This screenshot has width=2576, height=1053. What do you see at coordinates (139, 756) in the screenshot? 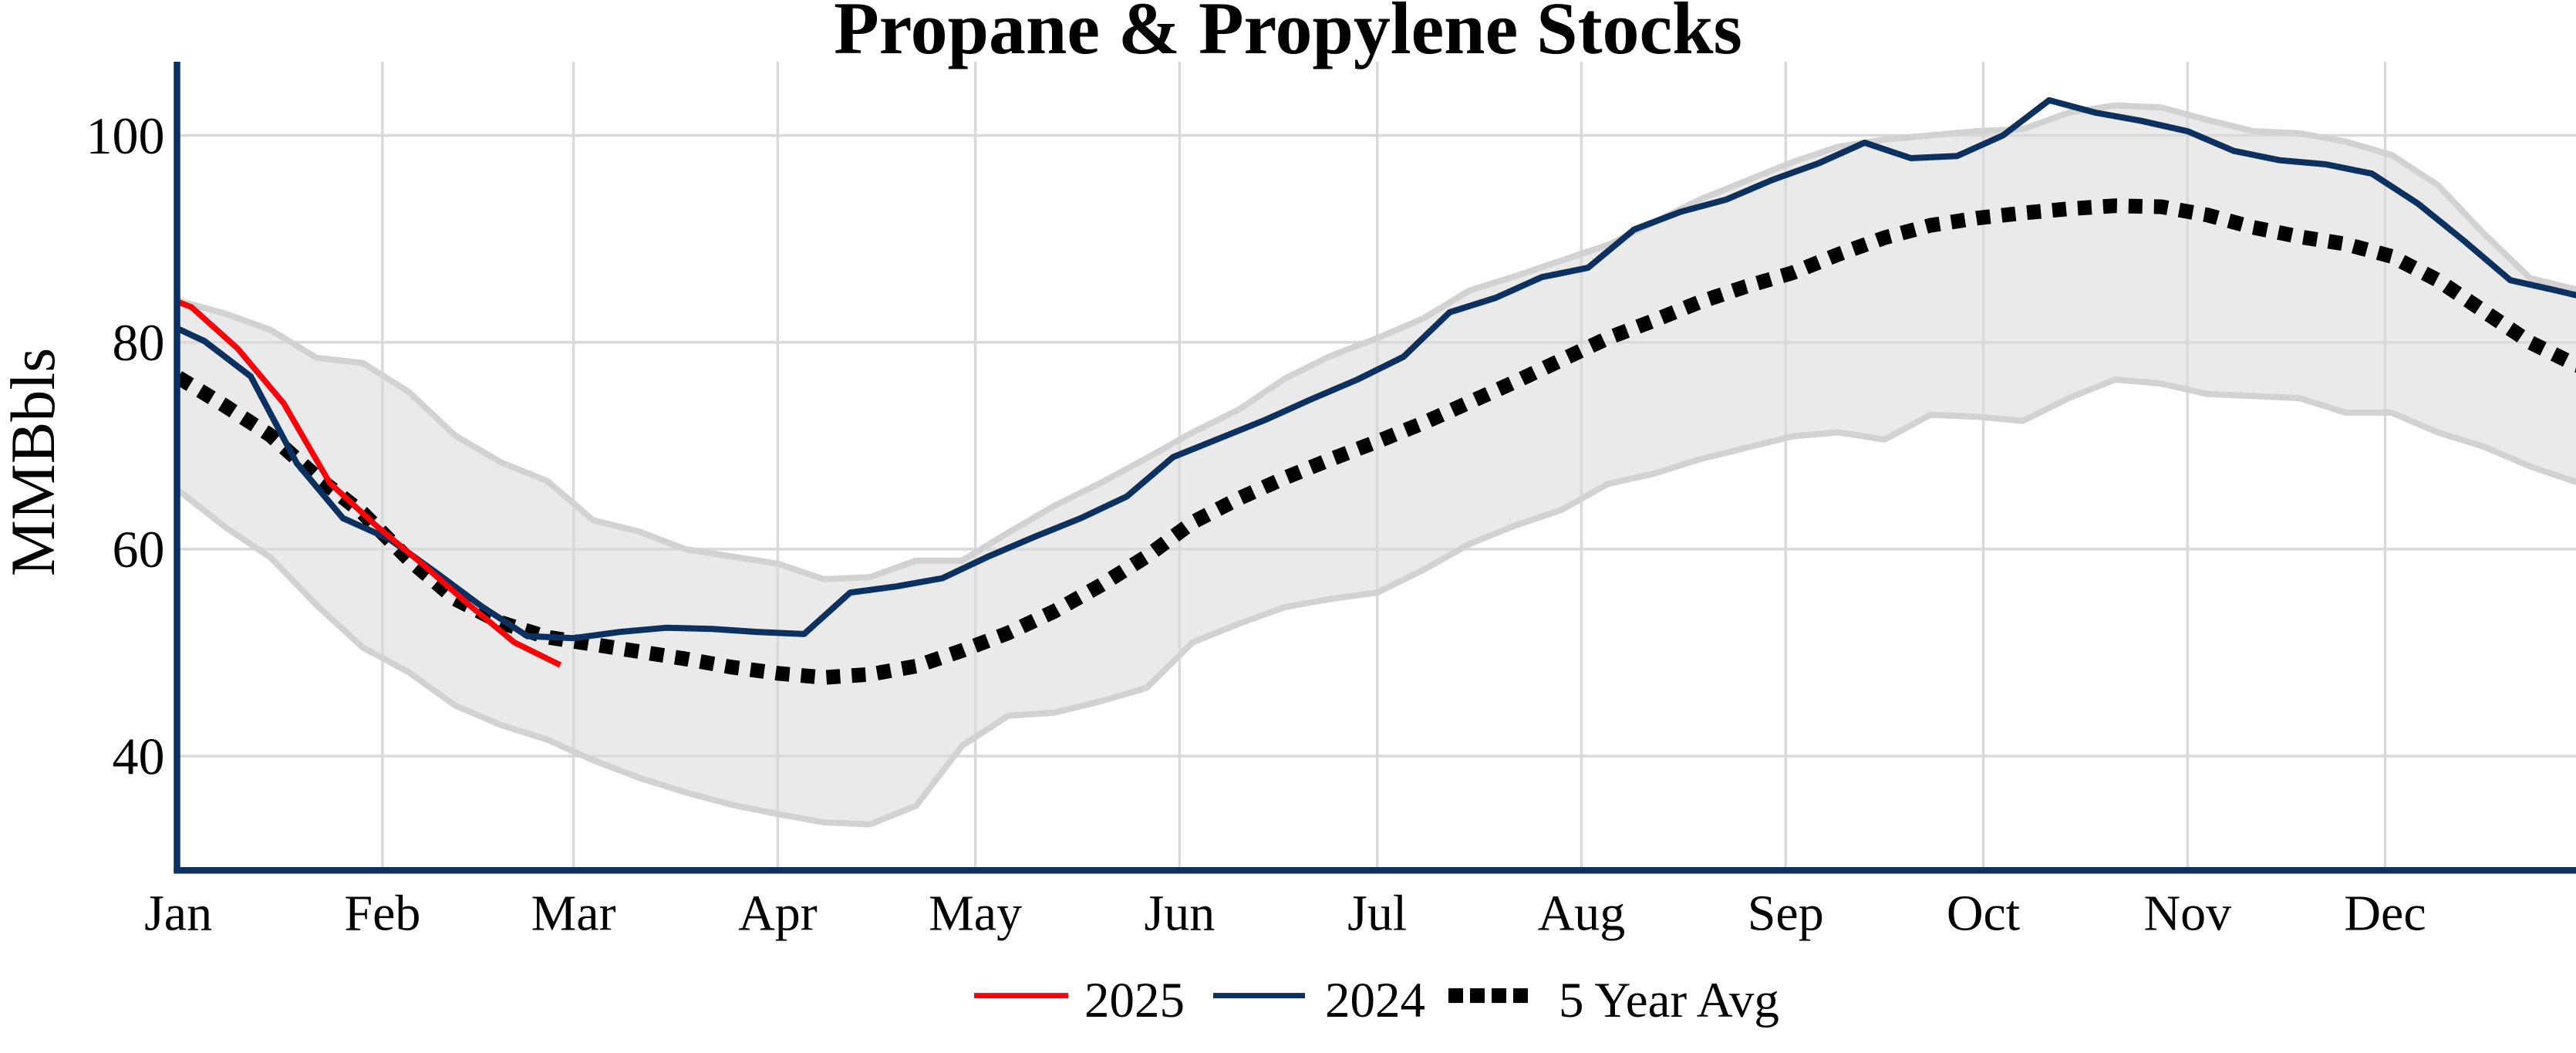
I see `svg-text: 40` at bounding box center [139, 756].